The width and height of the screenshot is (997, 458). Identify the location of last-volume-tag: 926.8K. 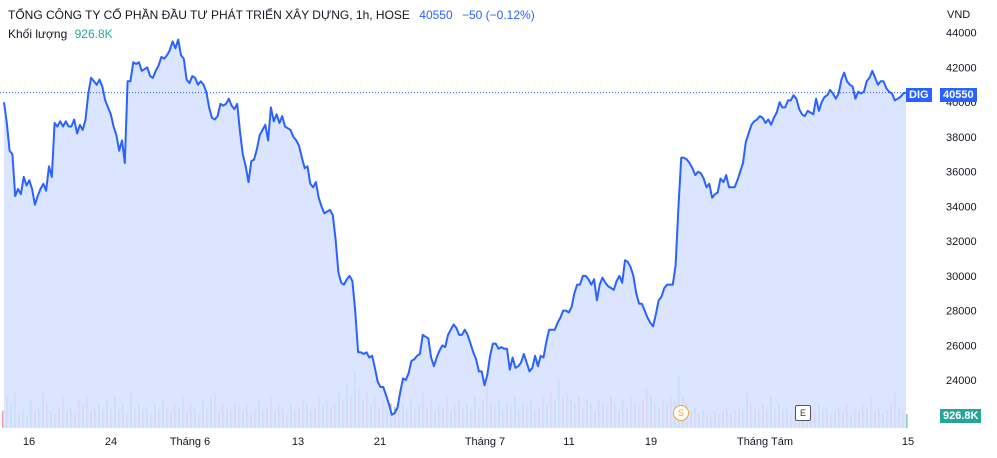
(961, 416).